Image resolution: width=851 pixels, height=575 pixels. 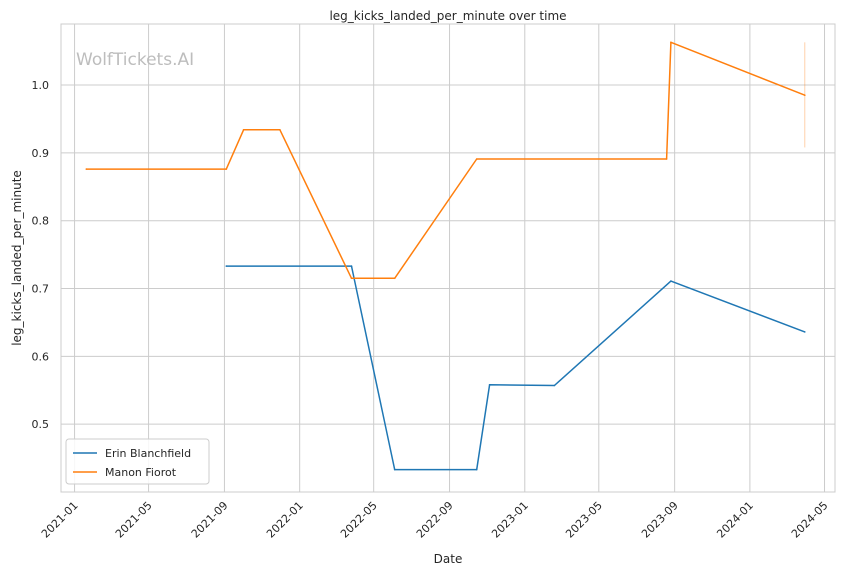 What do you see at coordinates (141, 472) in the screenshot?
I see `legend-label-manon-fiorot: Manon Fiorot` at bounding box center [141, 472].